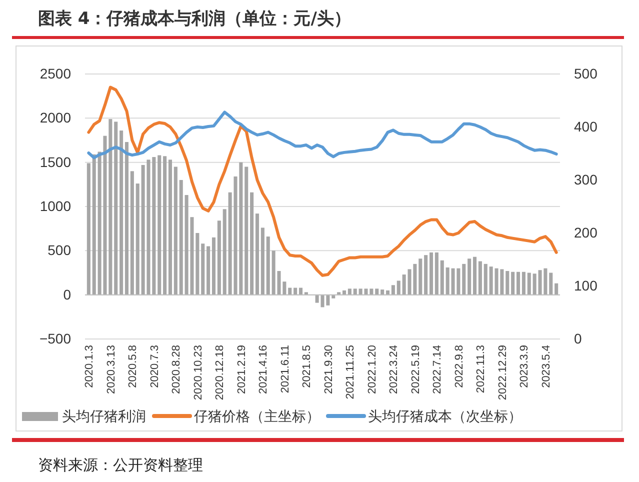 The height and width of the screenshot is (482, 639). Describe the element at coordinates (90, 366) in the screenshot. I see `x-tick-label: 2020.1.3` at that location.